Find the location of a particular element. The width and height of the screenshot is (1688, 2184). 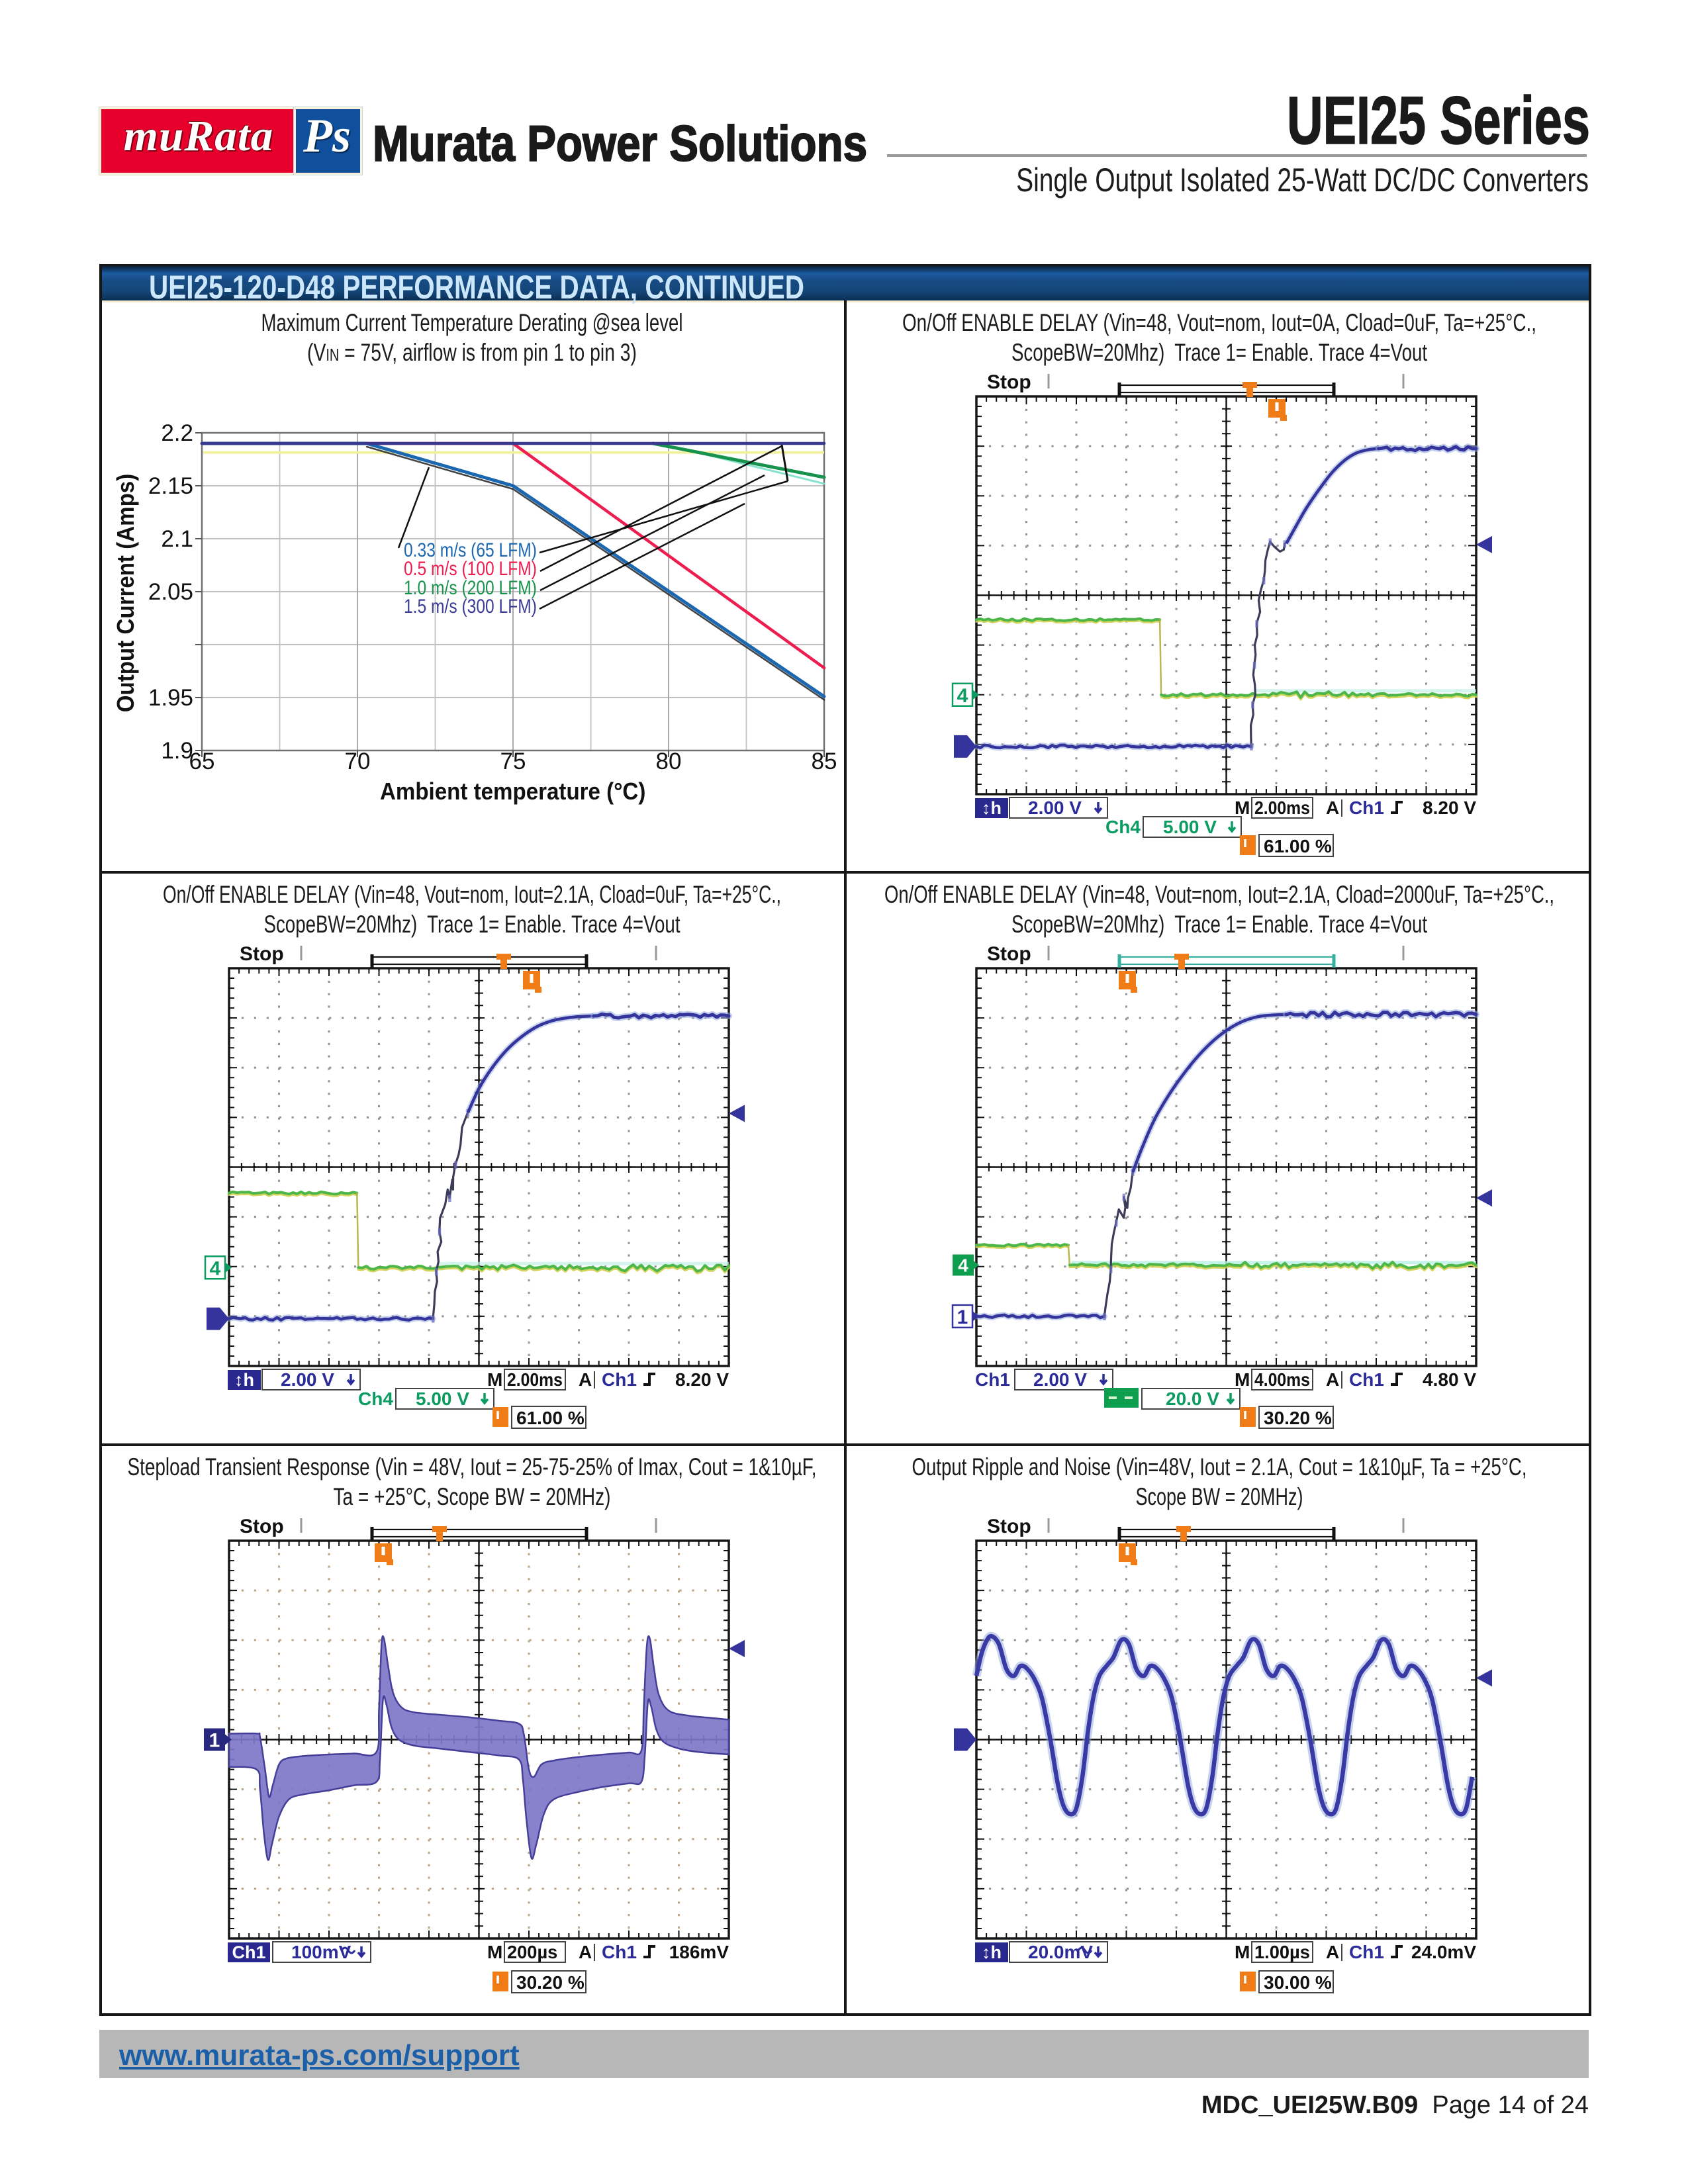

svg-text: 200µs is located at coordinates (532, 1952).